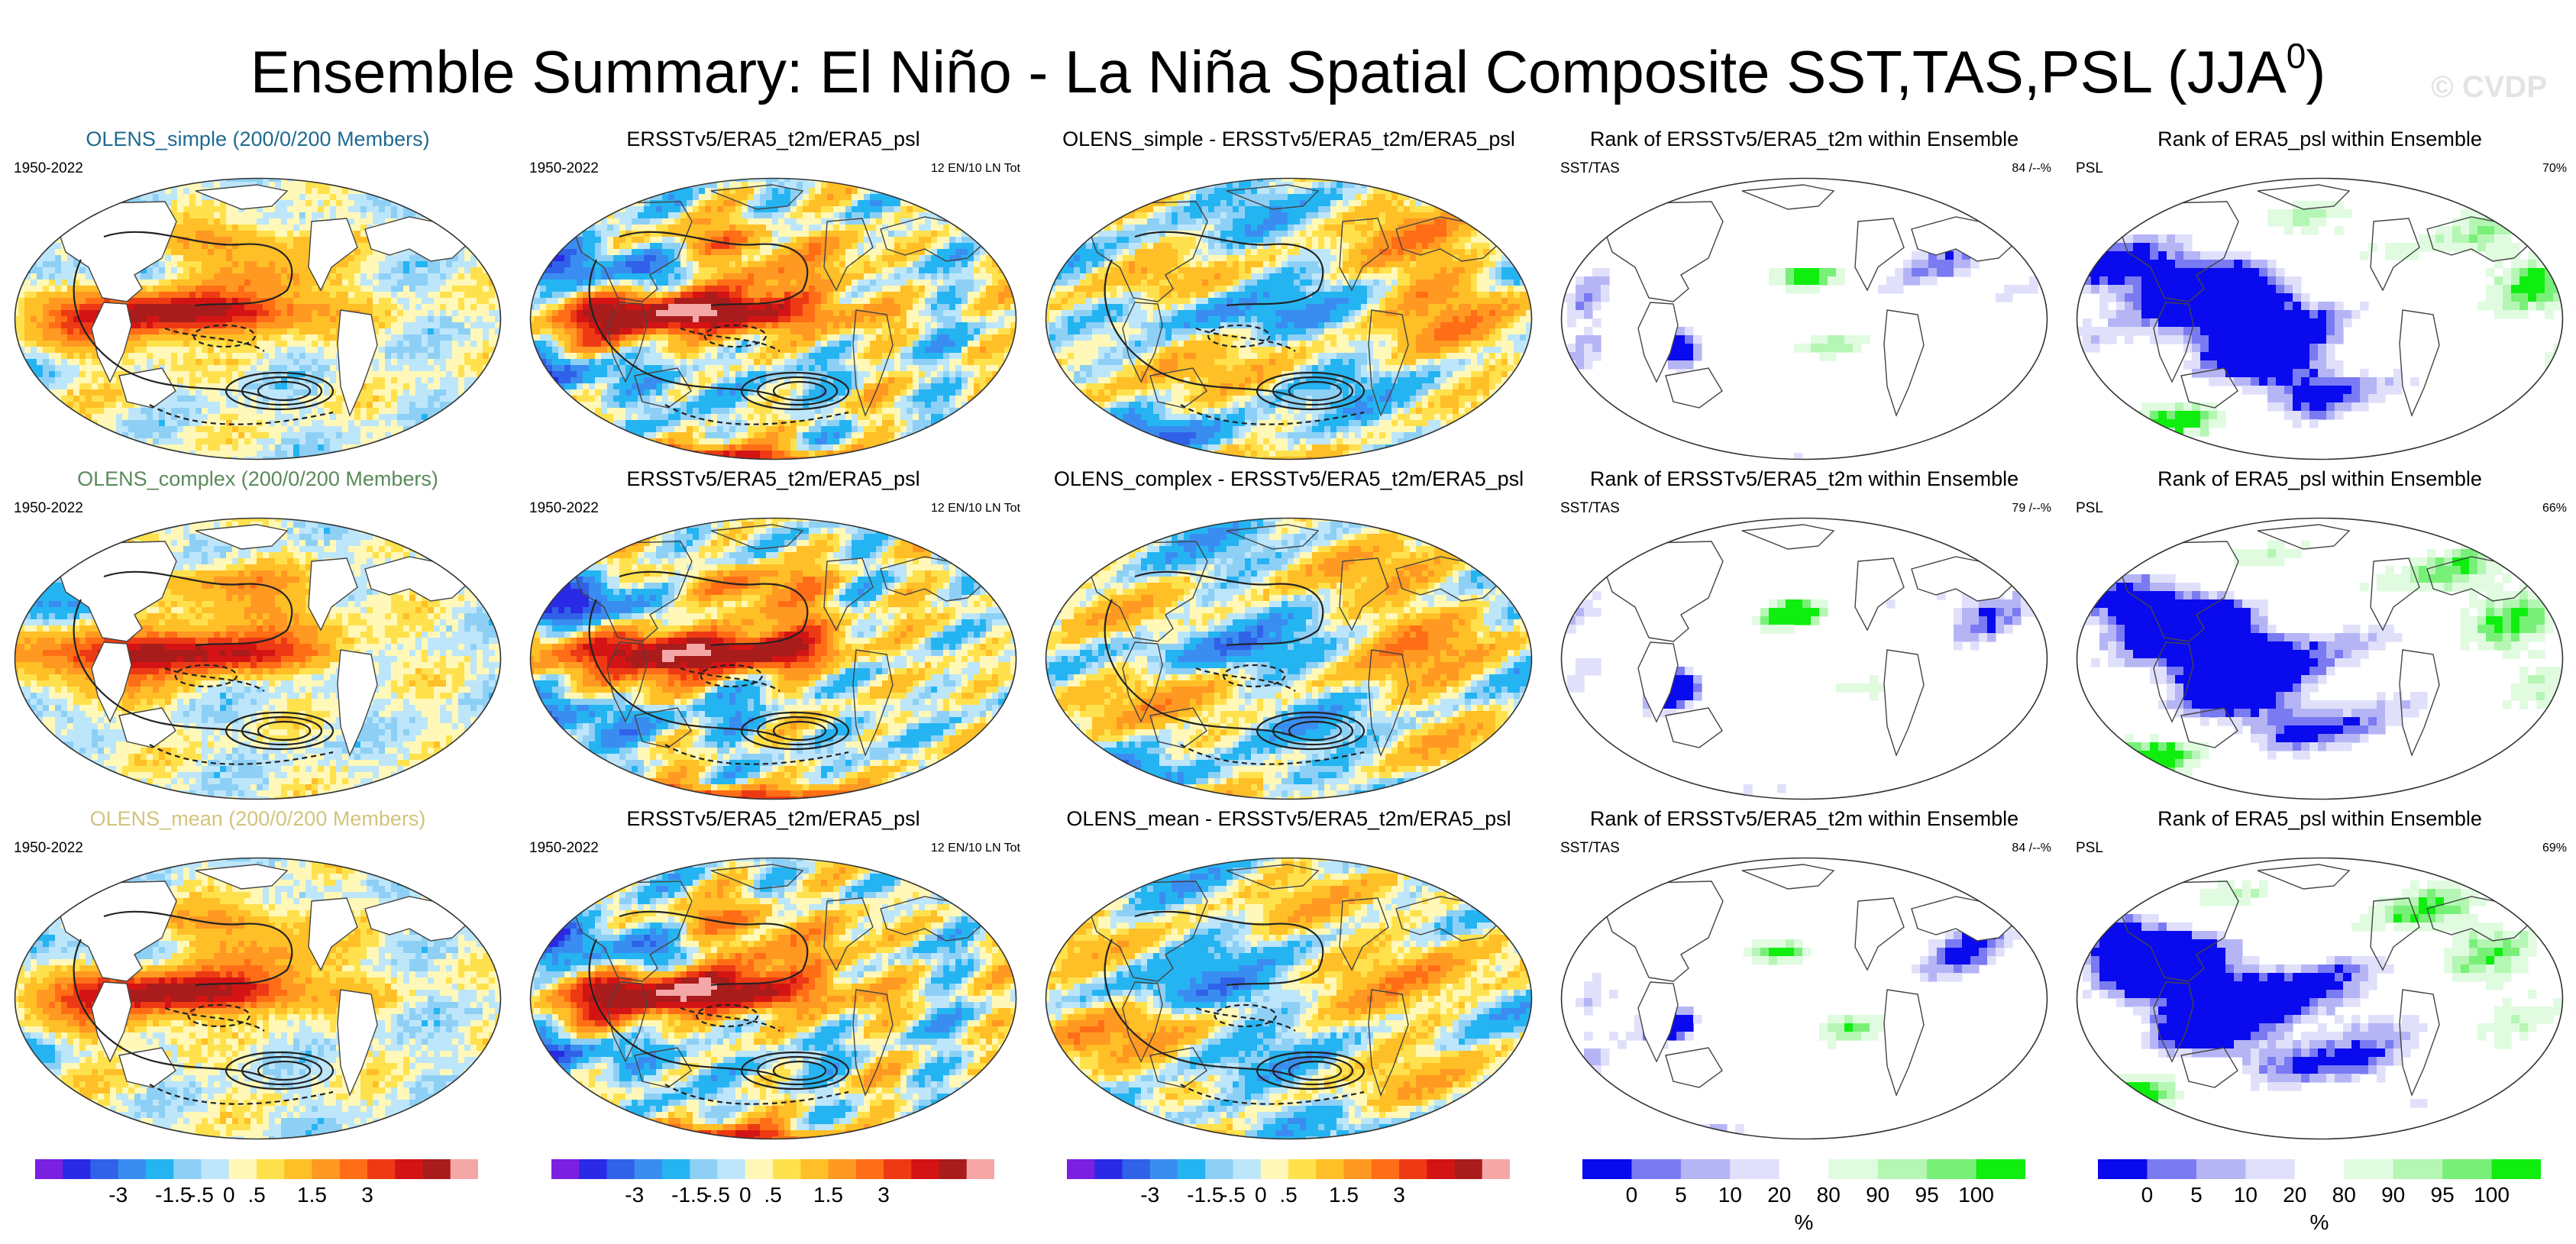 The height and width of the screenshot is (1244, 2576). I want to click on colorbar-tick-label: 100, so click(2492, 1195).